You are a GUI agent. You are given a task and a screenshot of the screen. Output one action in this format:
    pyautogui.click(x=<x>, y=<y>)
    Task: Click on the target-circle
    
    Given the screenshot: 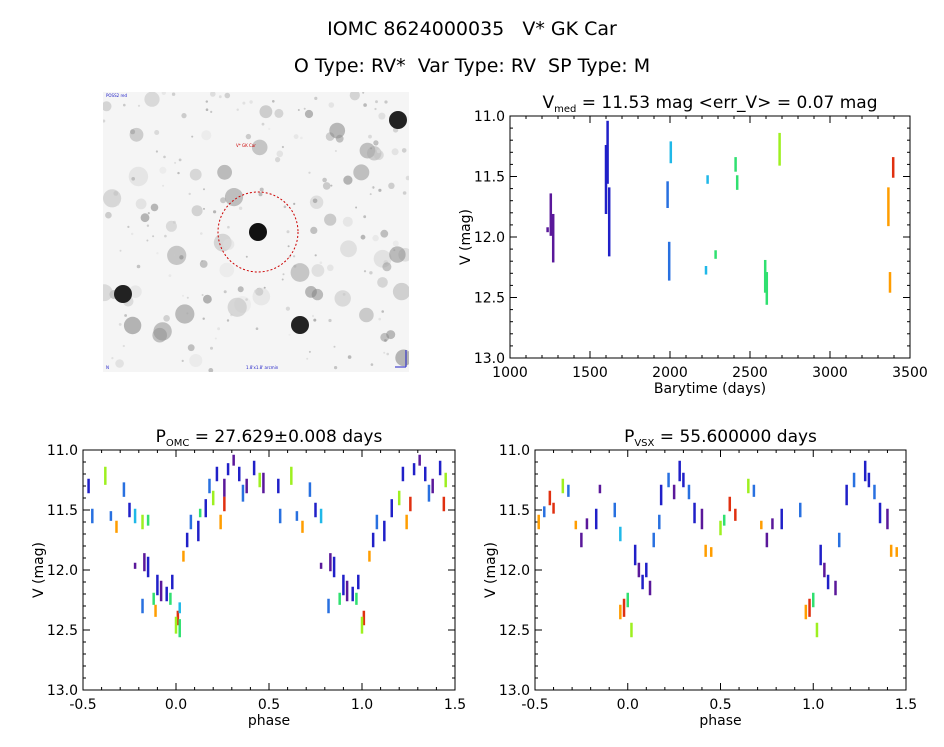 What is the action you would take?
    pyautogui.click(x=258, y=232)
    